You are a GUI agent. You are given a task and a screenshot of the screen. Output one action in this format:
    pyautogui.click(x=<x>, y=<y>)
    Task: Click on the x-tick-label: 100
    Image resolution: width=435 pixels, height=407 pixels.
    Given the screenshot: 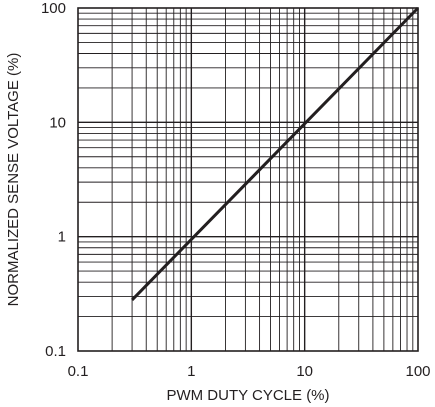 What is the action you would take?
    pyautogui.click(x=417, y=371)
    